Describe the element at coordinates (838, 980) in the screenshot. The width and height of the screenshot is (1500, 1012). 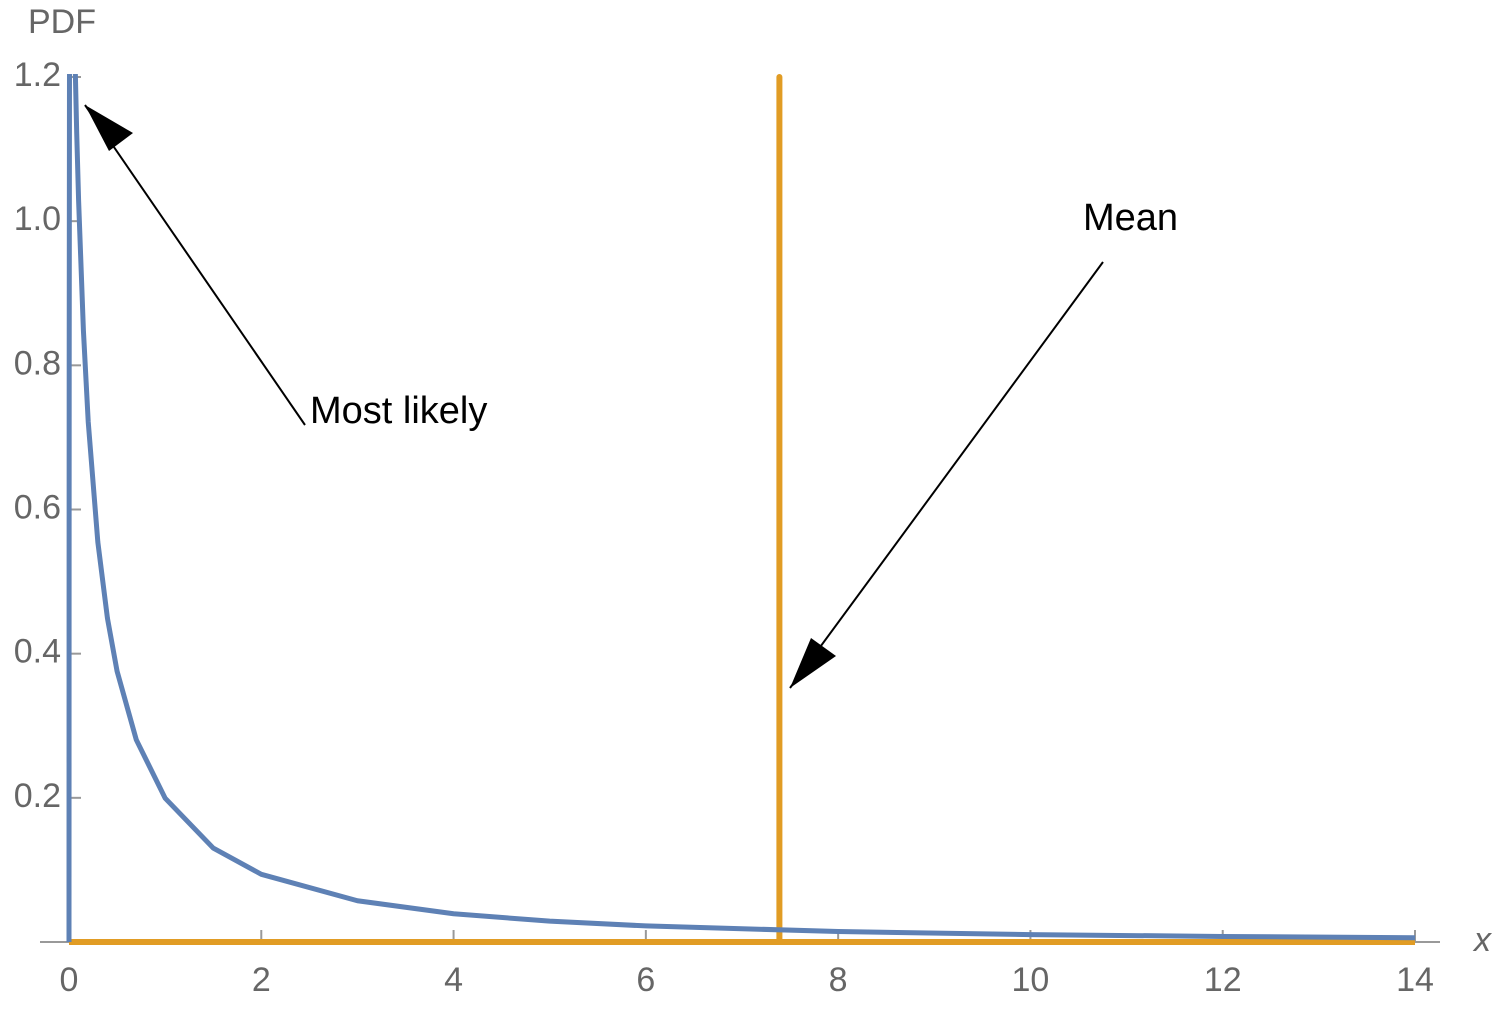
I see `x-tick-label: 8` at that location.